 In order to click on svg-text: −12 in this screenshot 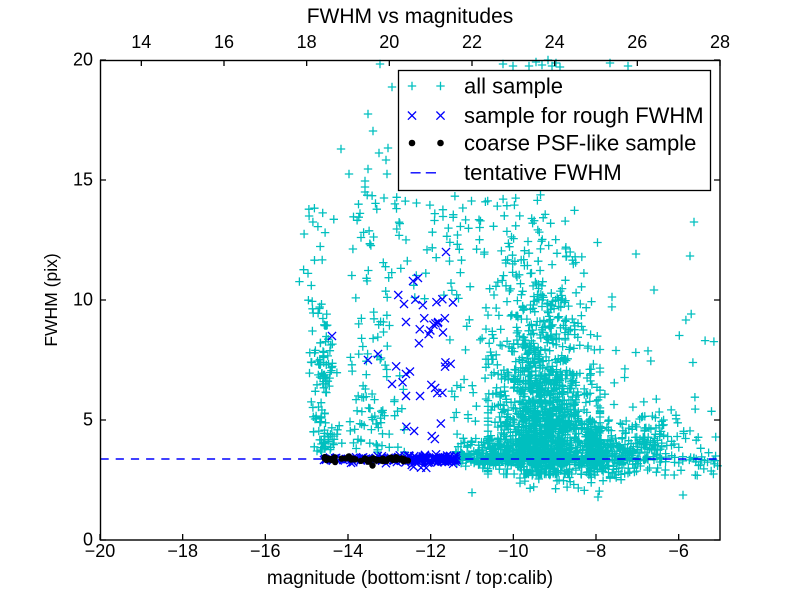, I will do `click(430, 551)`.